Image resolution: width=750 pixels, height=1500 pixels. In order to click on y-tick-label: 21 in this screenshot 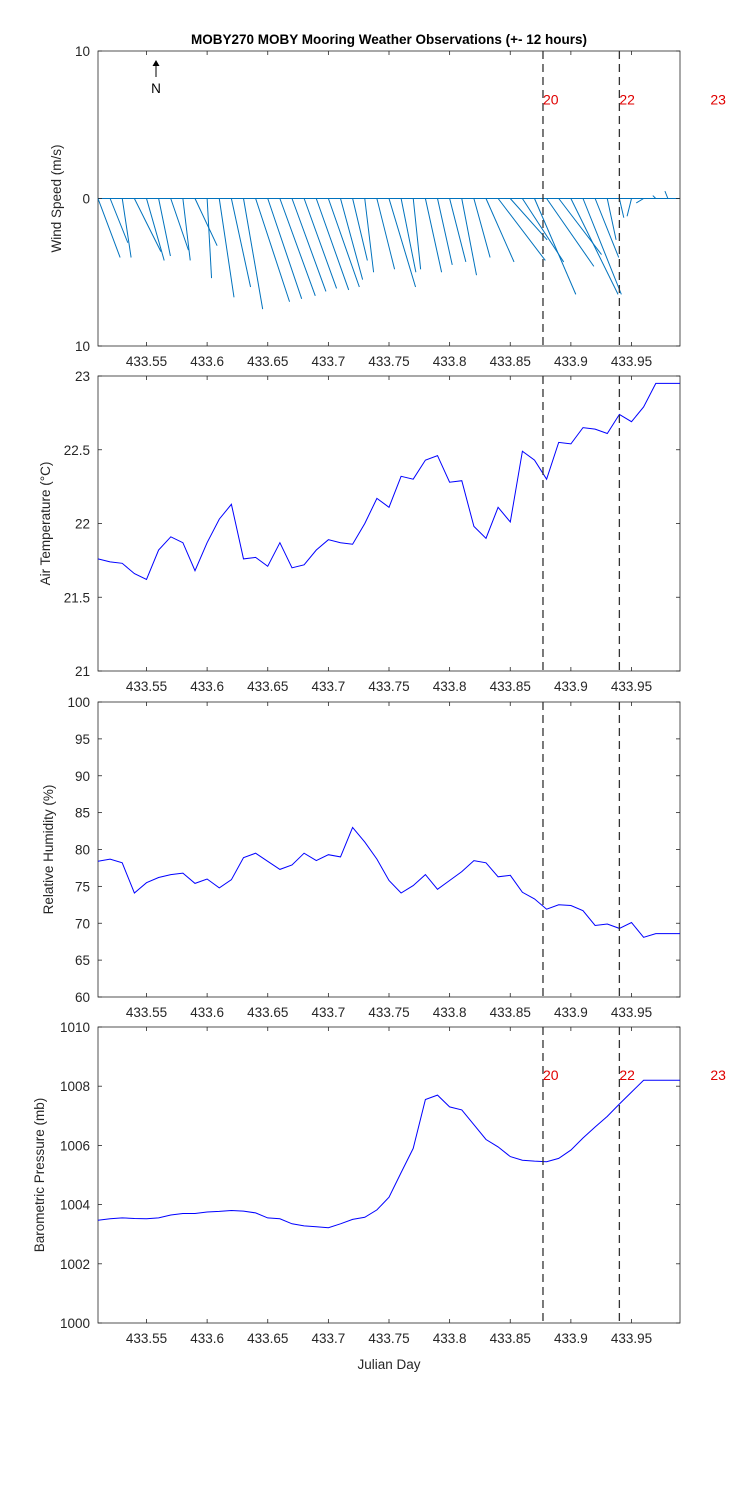, I will do `click(82, 671)`.